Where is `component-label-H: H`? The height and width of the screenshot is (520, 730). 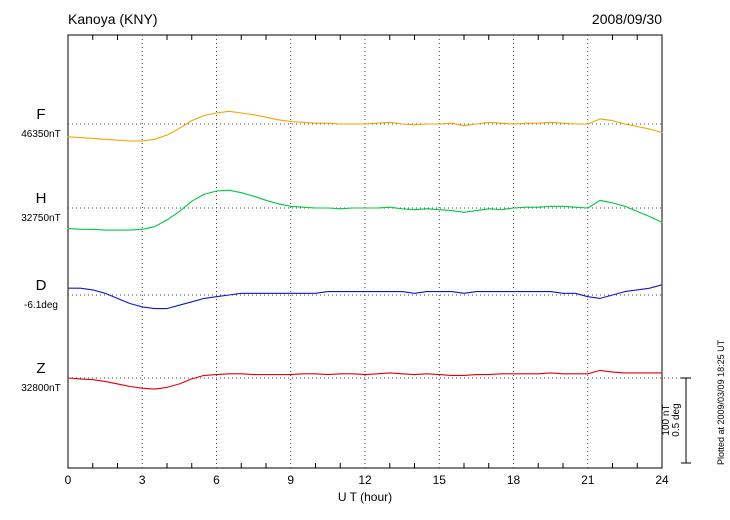 component-label-H: H is located at coordinates (41, 198).